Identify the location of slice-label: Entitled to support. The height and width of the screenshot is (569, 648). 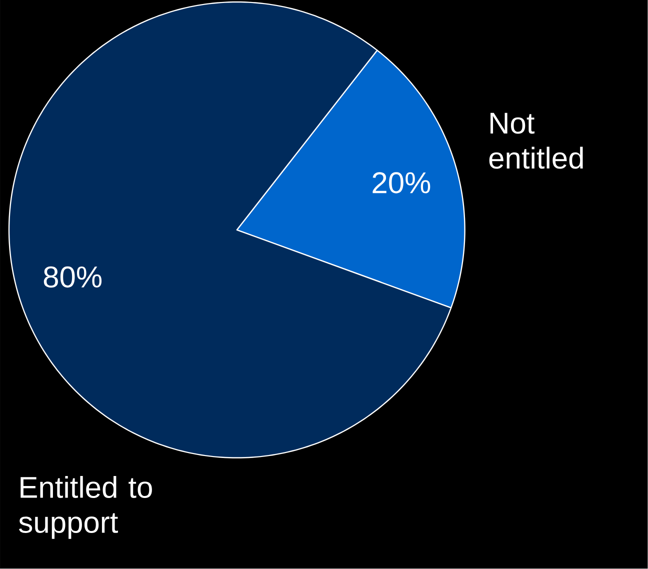
(85, 508).